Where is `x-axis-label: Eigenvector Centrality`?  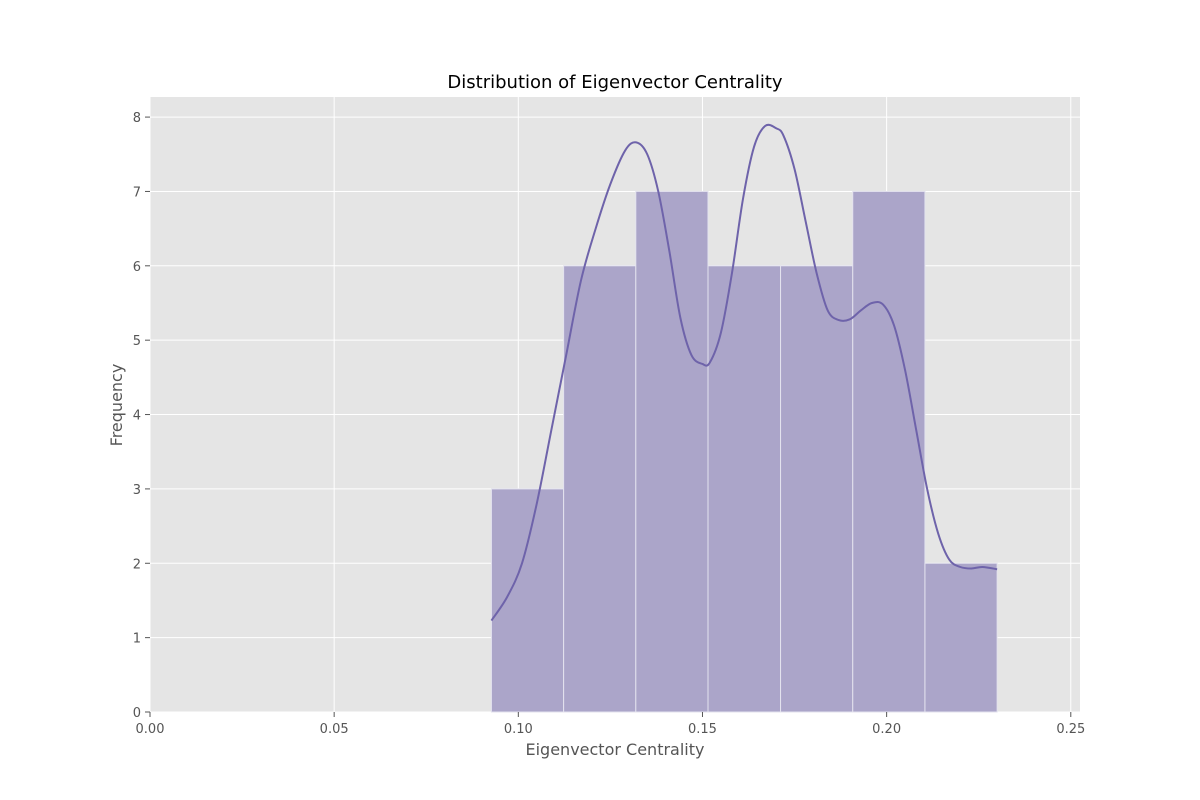
x-axis-label: Eigenvector Centrality is located at coordinates (615, 749).